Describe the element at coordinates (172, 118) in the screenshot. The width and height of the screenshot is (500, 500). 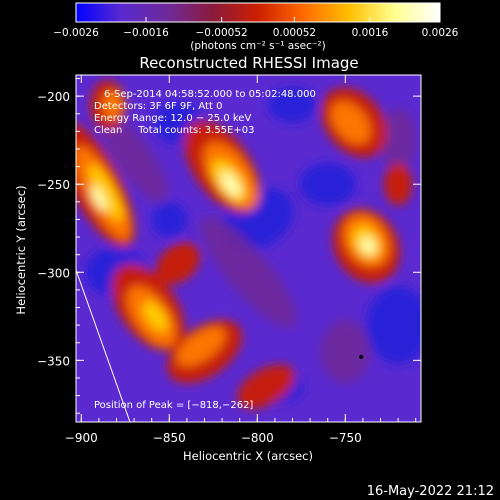
I see `annotation-energy: Energy Range: 12.0 − 25.0 keV` at that location.